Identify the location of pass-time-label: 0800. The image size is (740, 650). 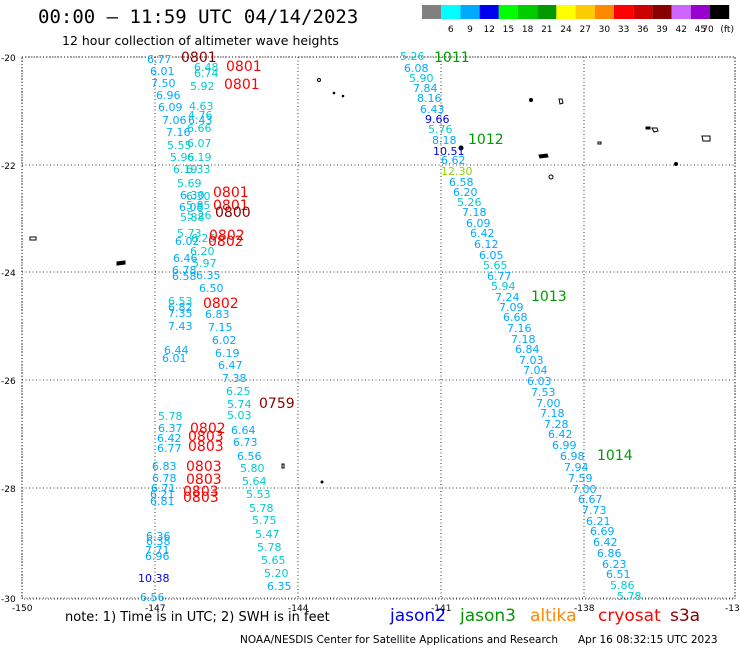
(233, 213).